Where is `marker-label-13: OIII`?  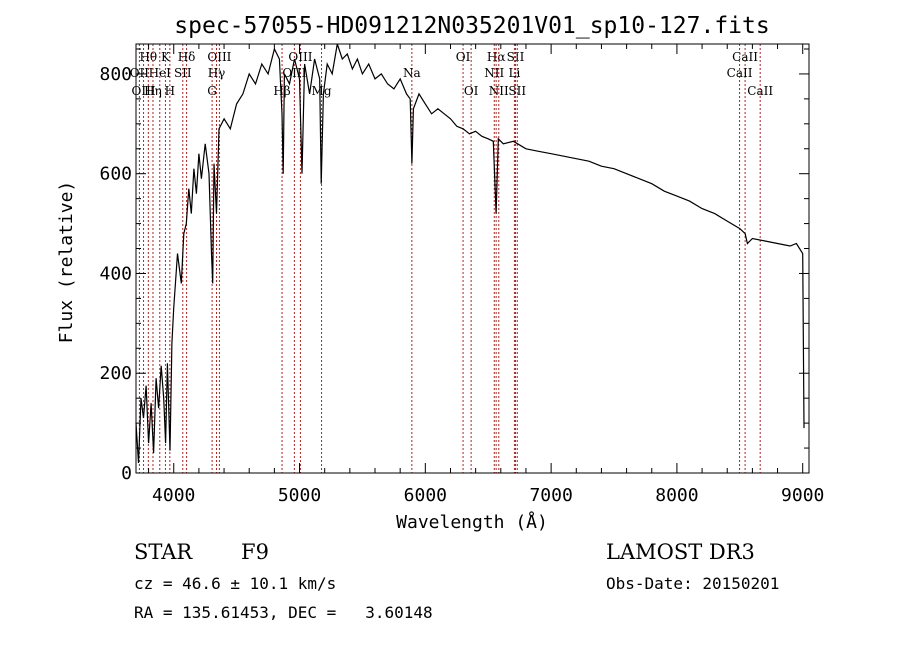
marker-label-13: OIII is located at coordinates (294, 73).